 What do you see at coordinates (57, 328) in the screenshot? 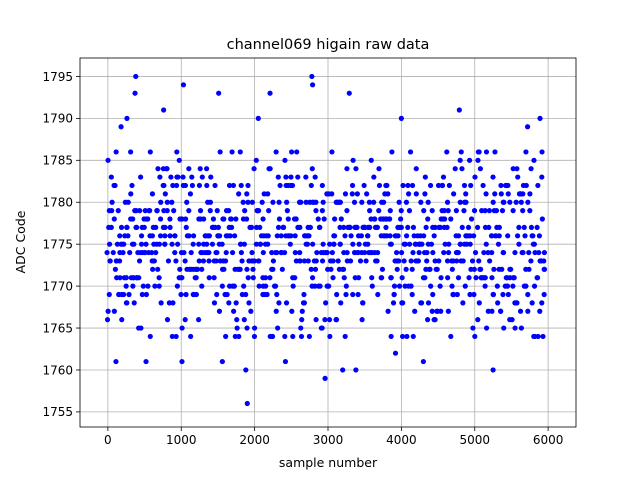
I see `y-tick-label: 1765` at bounding box center [57, 328].